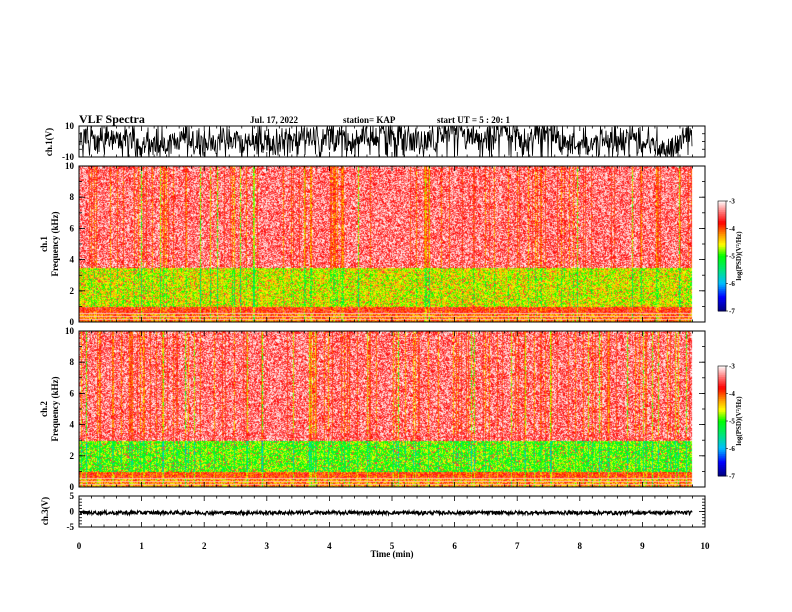  I want to click on y-tick-label: 5, so click(72, 496).